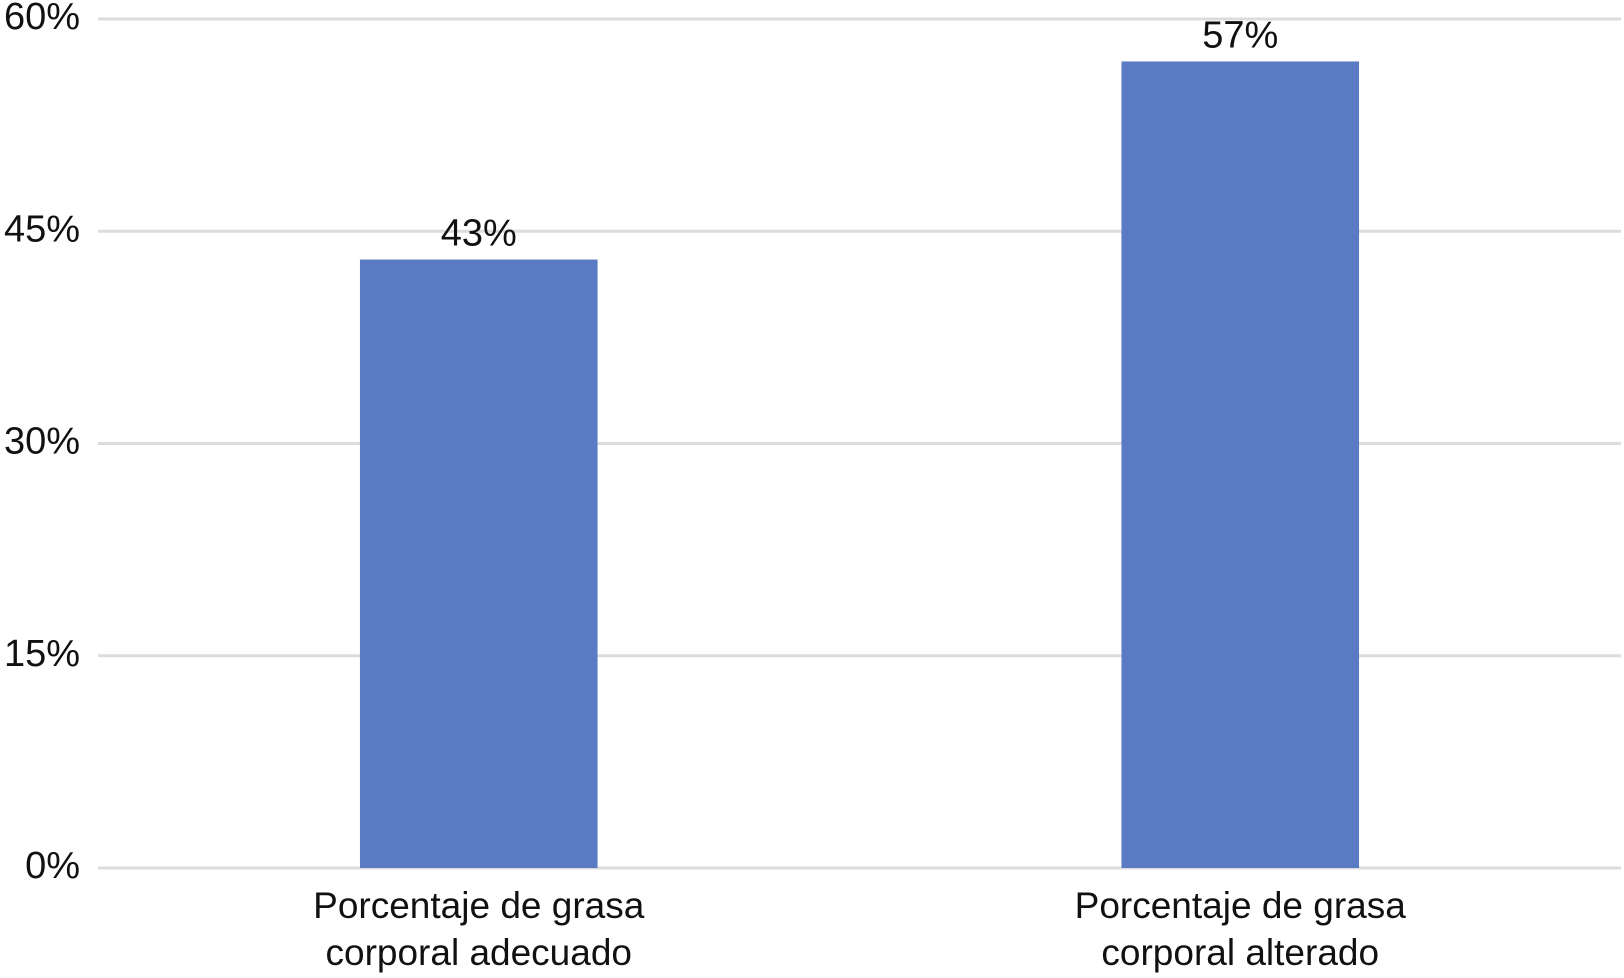  What do you see at coordinates (42, 442) in the screenshot?
I see `y-tick-label: 30%` at bounding box center [42, 442].